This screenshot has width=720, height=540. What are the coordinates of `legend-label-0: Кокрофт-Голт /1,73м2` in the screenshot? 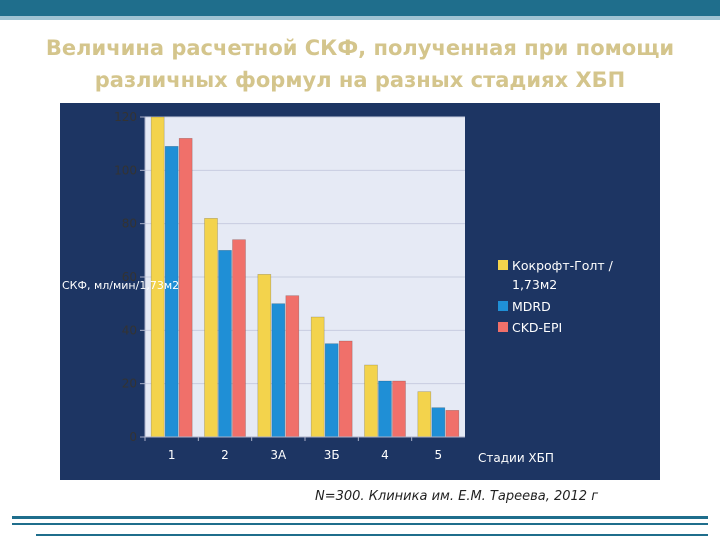 It's located at (563, 275).